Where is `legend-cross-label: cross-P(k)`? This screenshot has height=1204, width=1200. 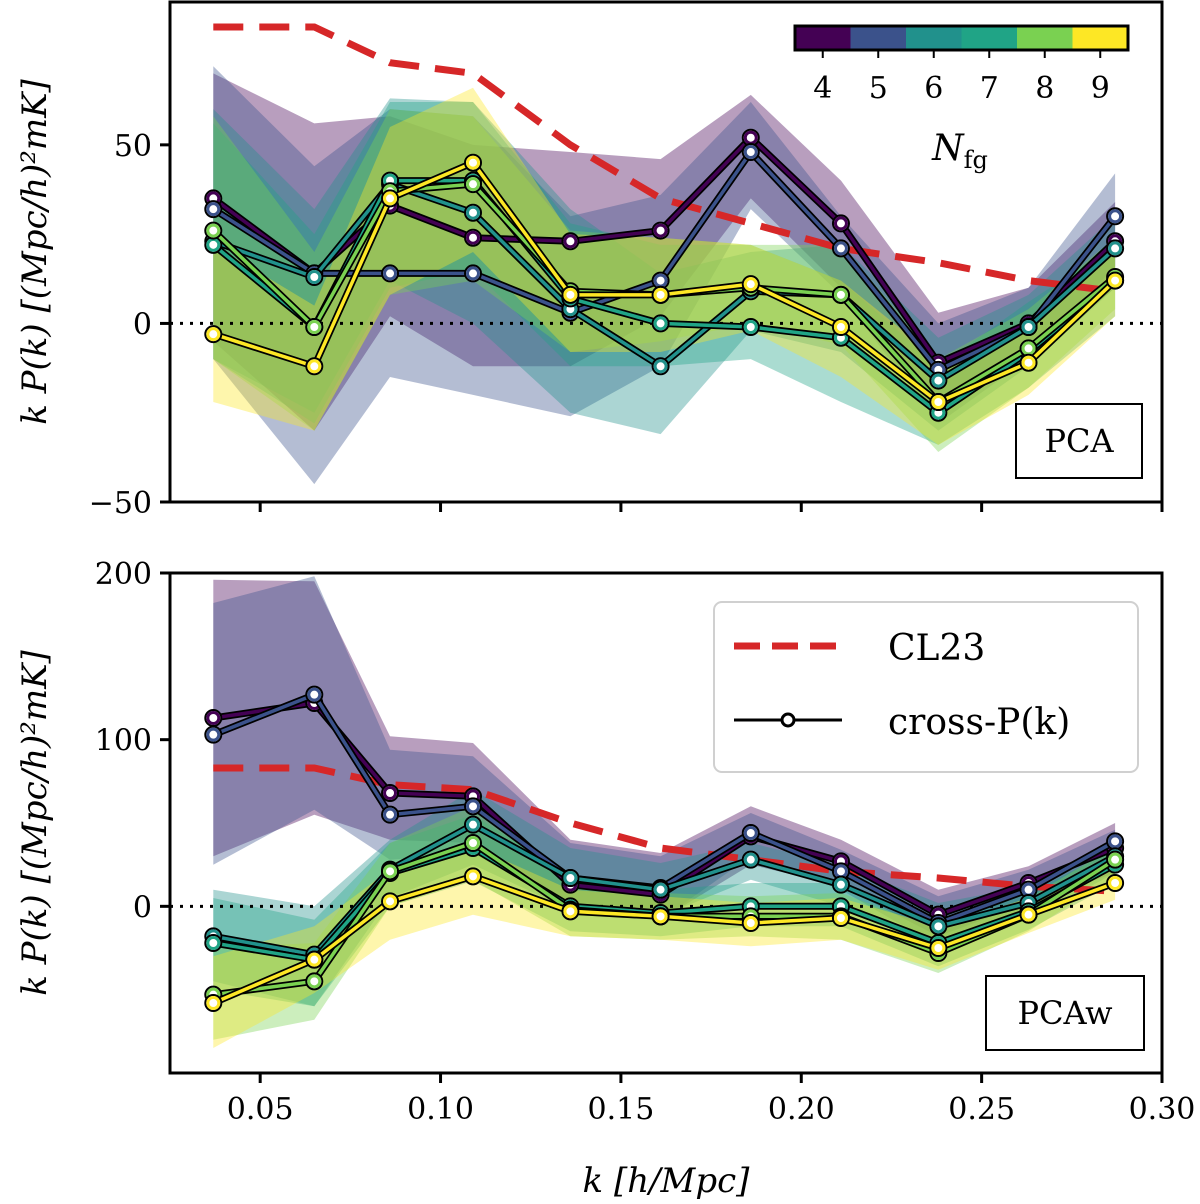 legend-cross-label: cross-P(k) is located at coordinates (979, 722).